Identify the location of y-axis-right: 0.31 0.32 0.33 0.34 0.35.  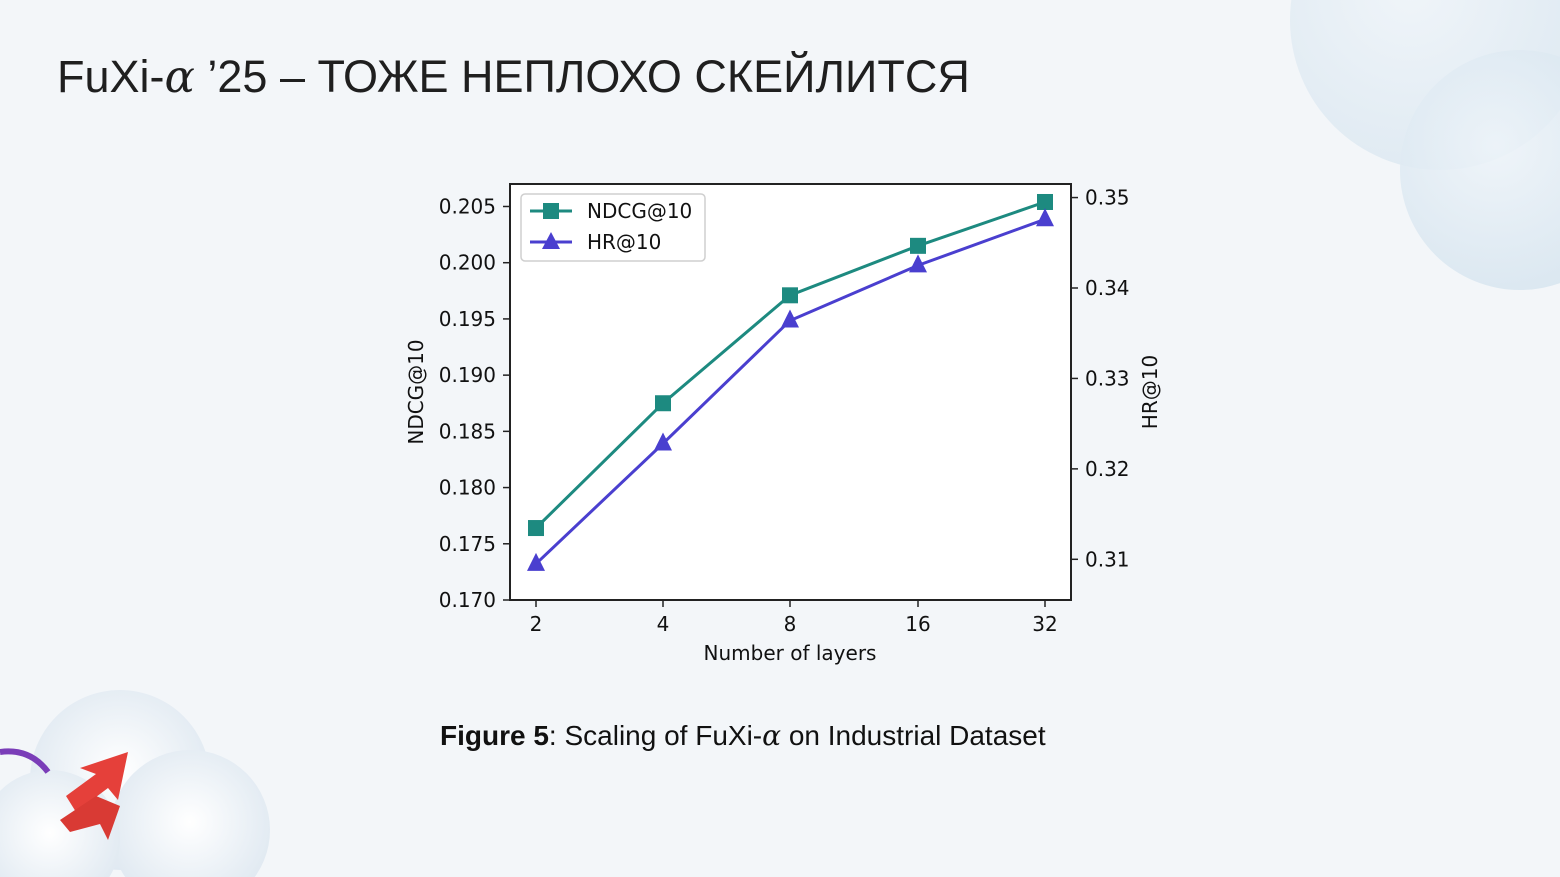
(1100, 378).